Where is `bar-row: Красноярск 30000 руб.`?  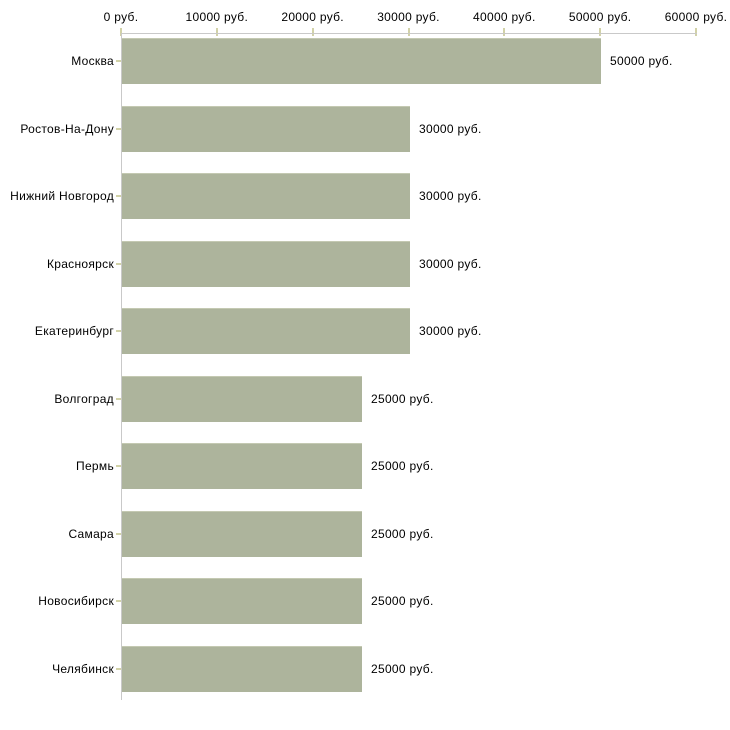
bar-row: Красноярск 30000 руб. is located at coordinates (365, 263).